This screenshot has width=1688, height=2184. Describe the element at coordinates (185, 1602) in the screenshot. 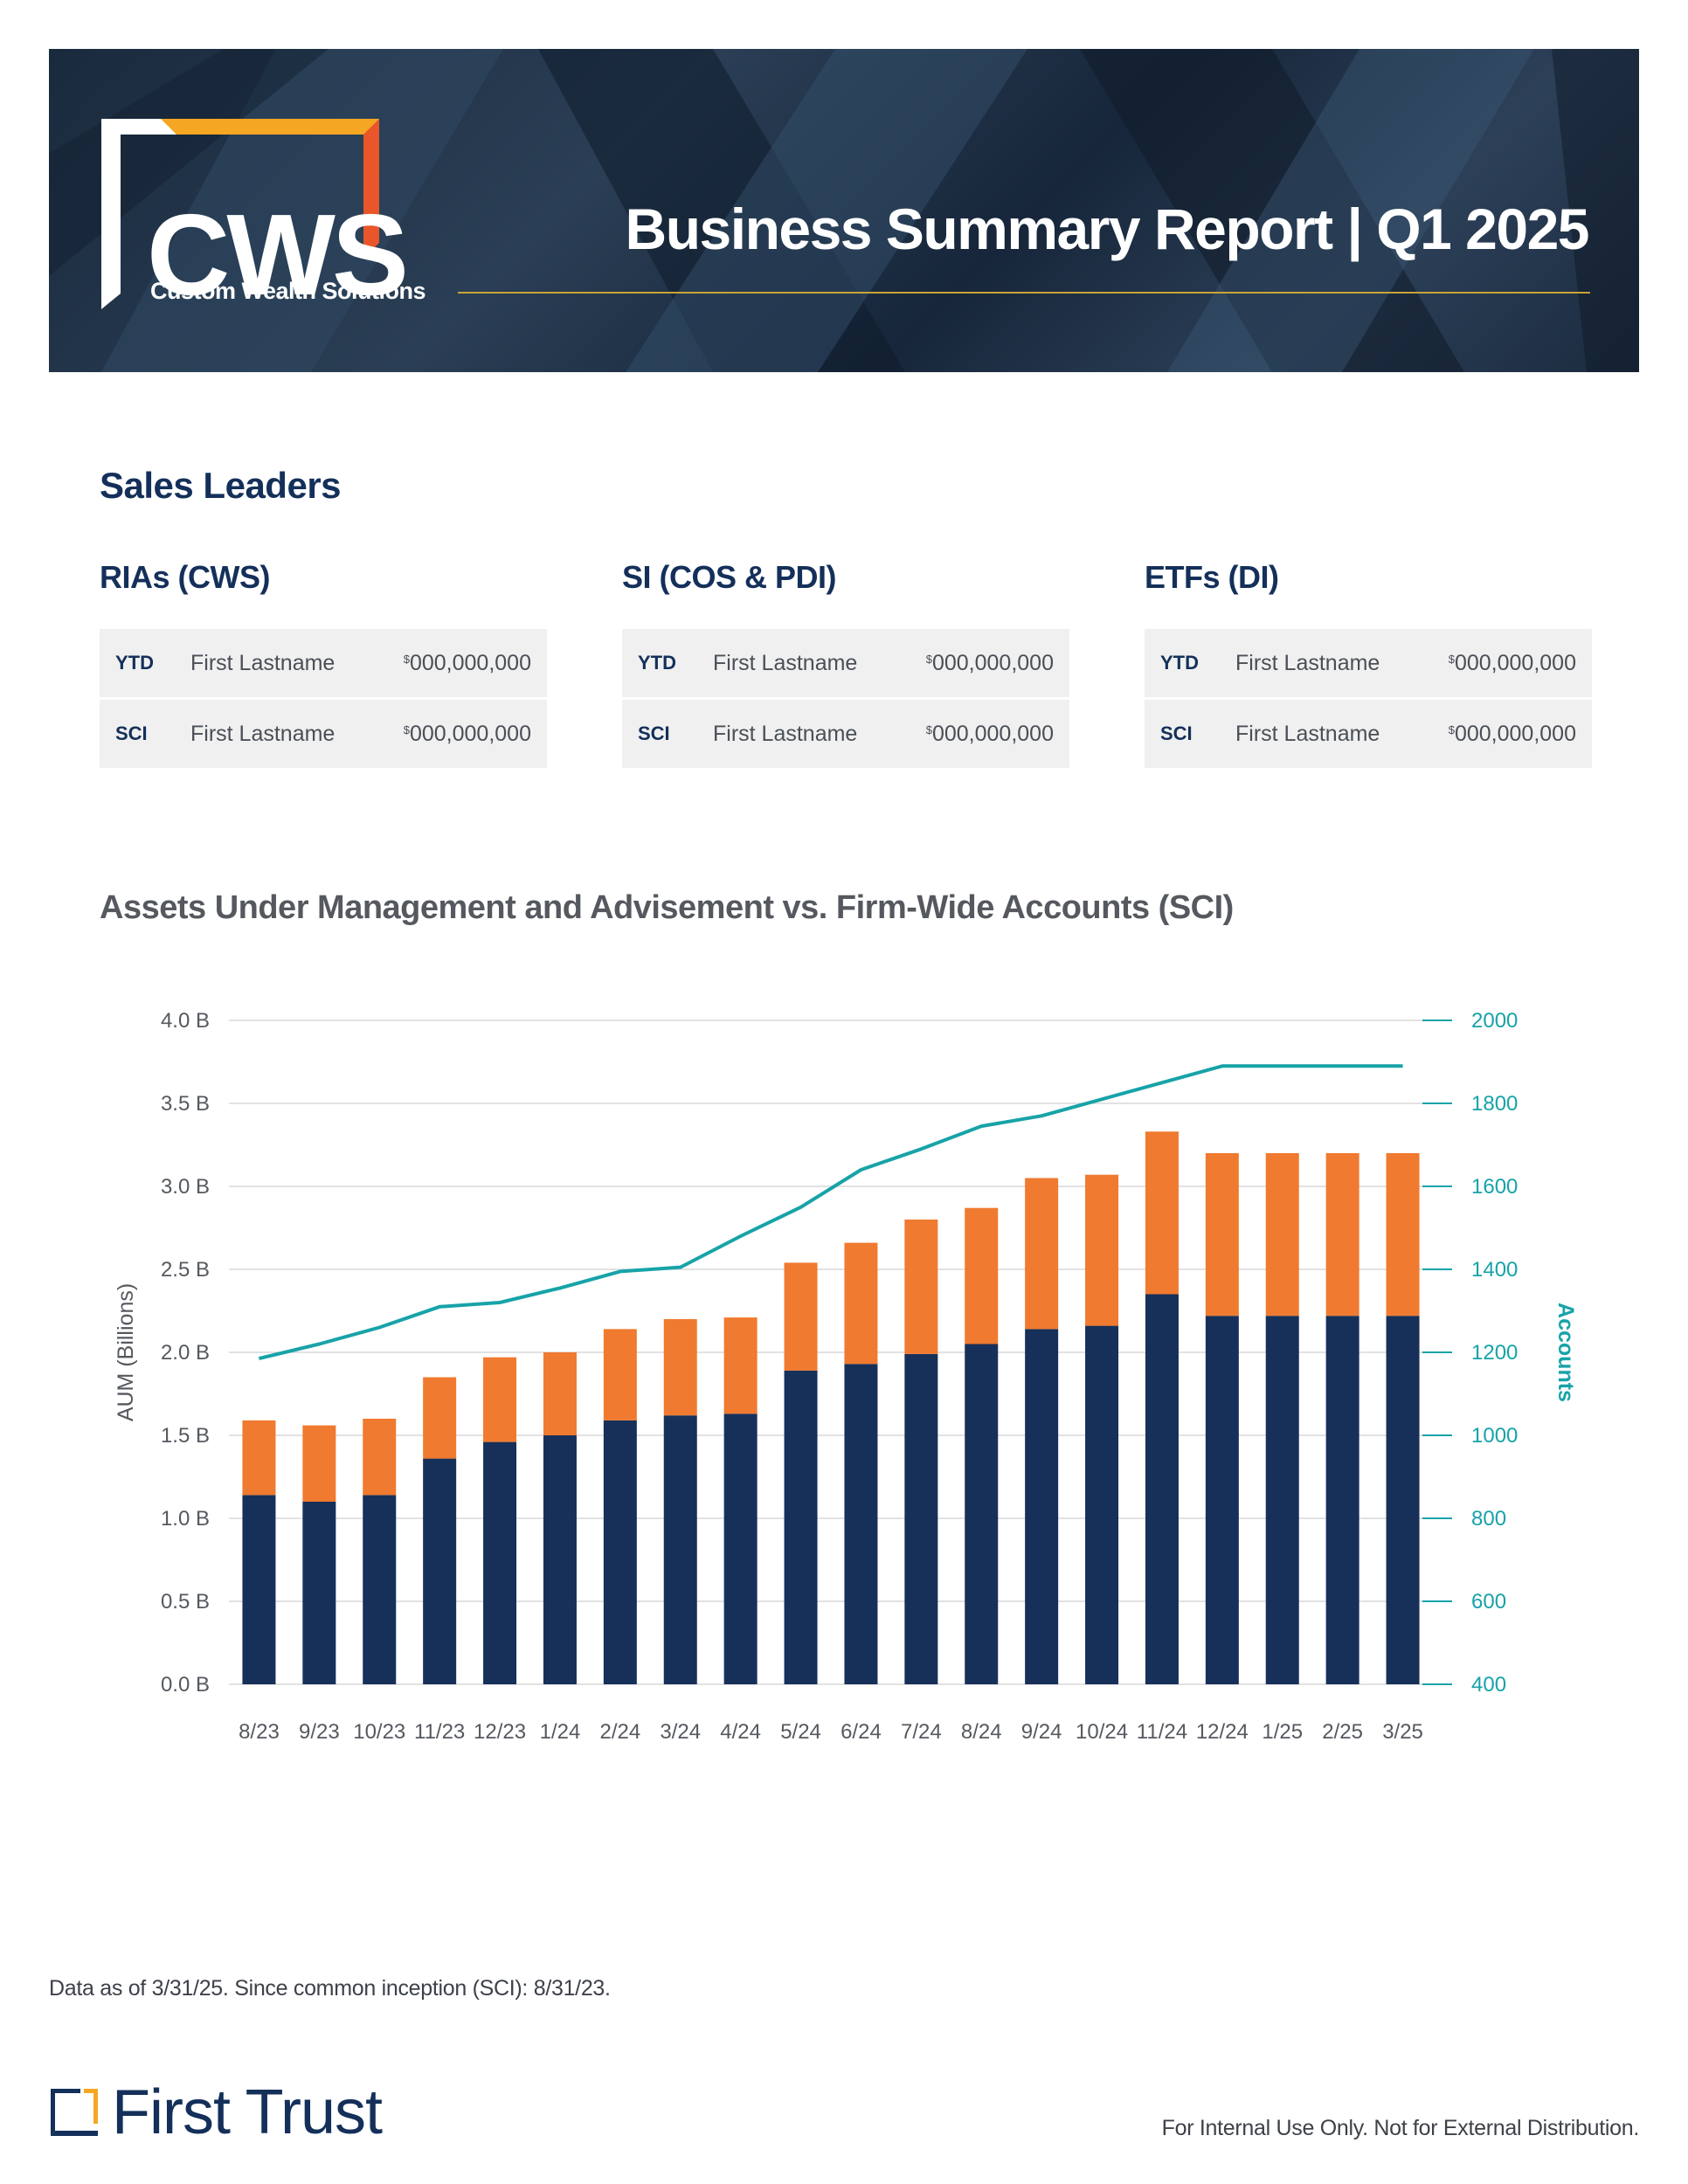

I see `y-tick-label: 0.5 B` at that location.